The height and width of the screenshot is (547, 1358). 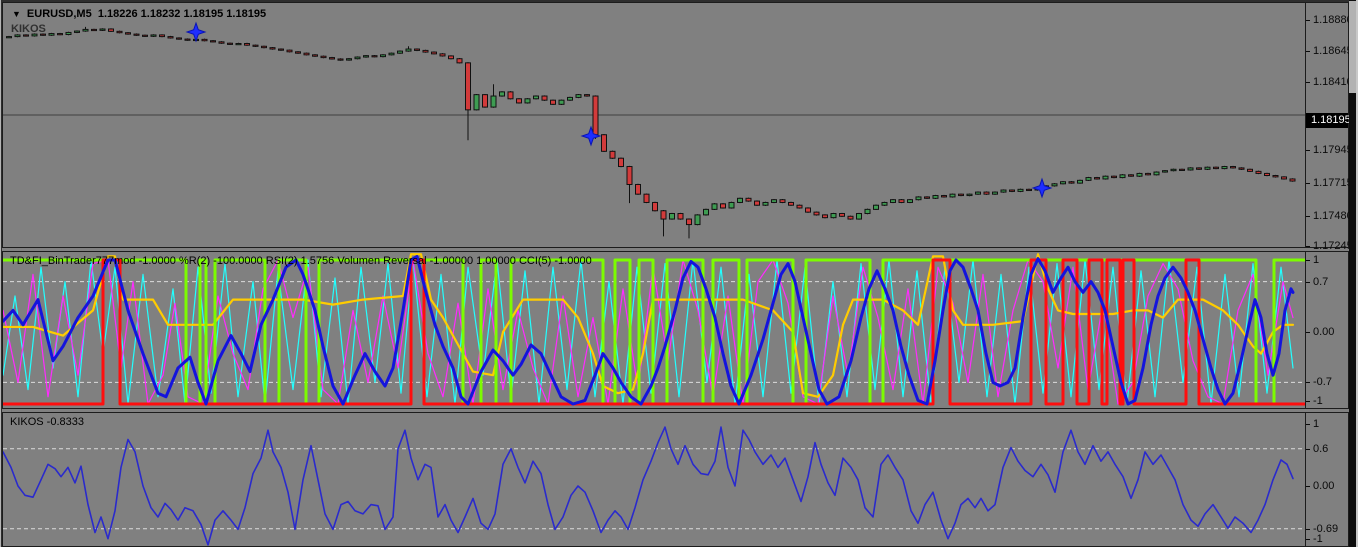 I want to click on symbol-timeframe-label: EURUSD,M5, so click(x=59, y=14).